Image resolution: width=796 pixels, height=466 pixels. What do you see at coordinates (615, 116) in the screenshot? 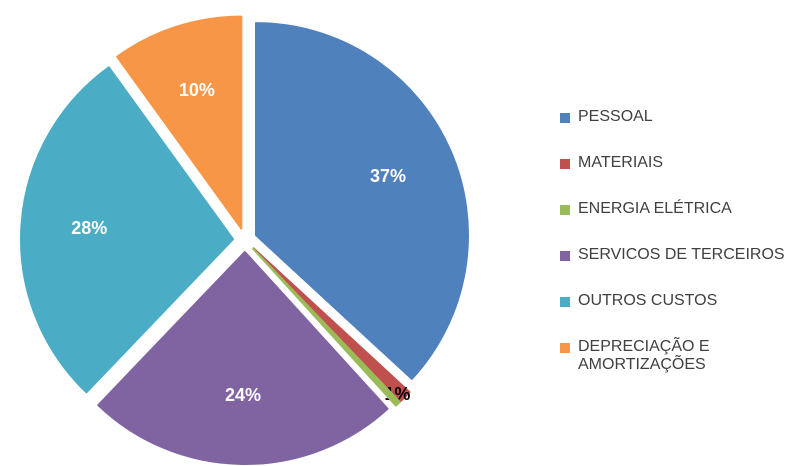
I see `legend-label: PESSOAL` at bounding box center [615, 116].